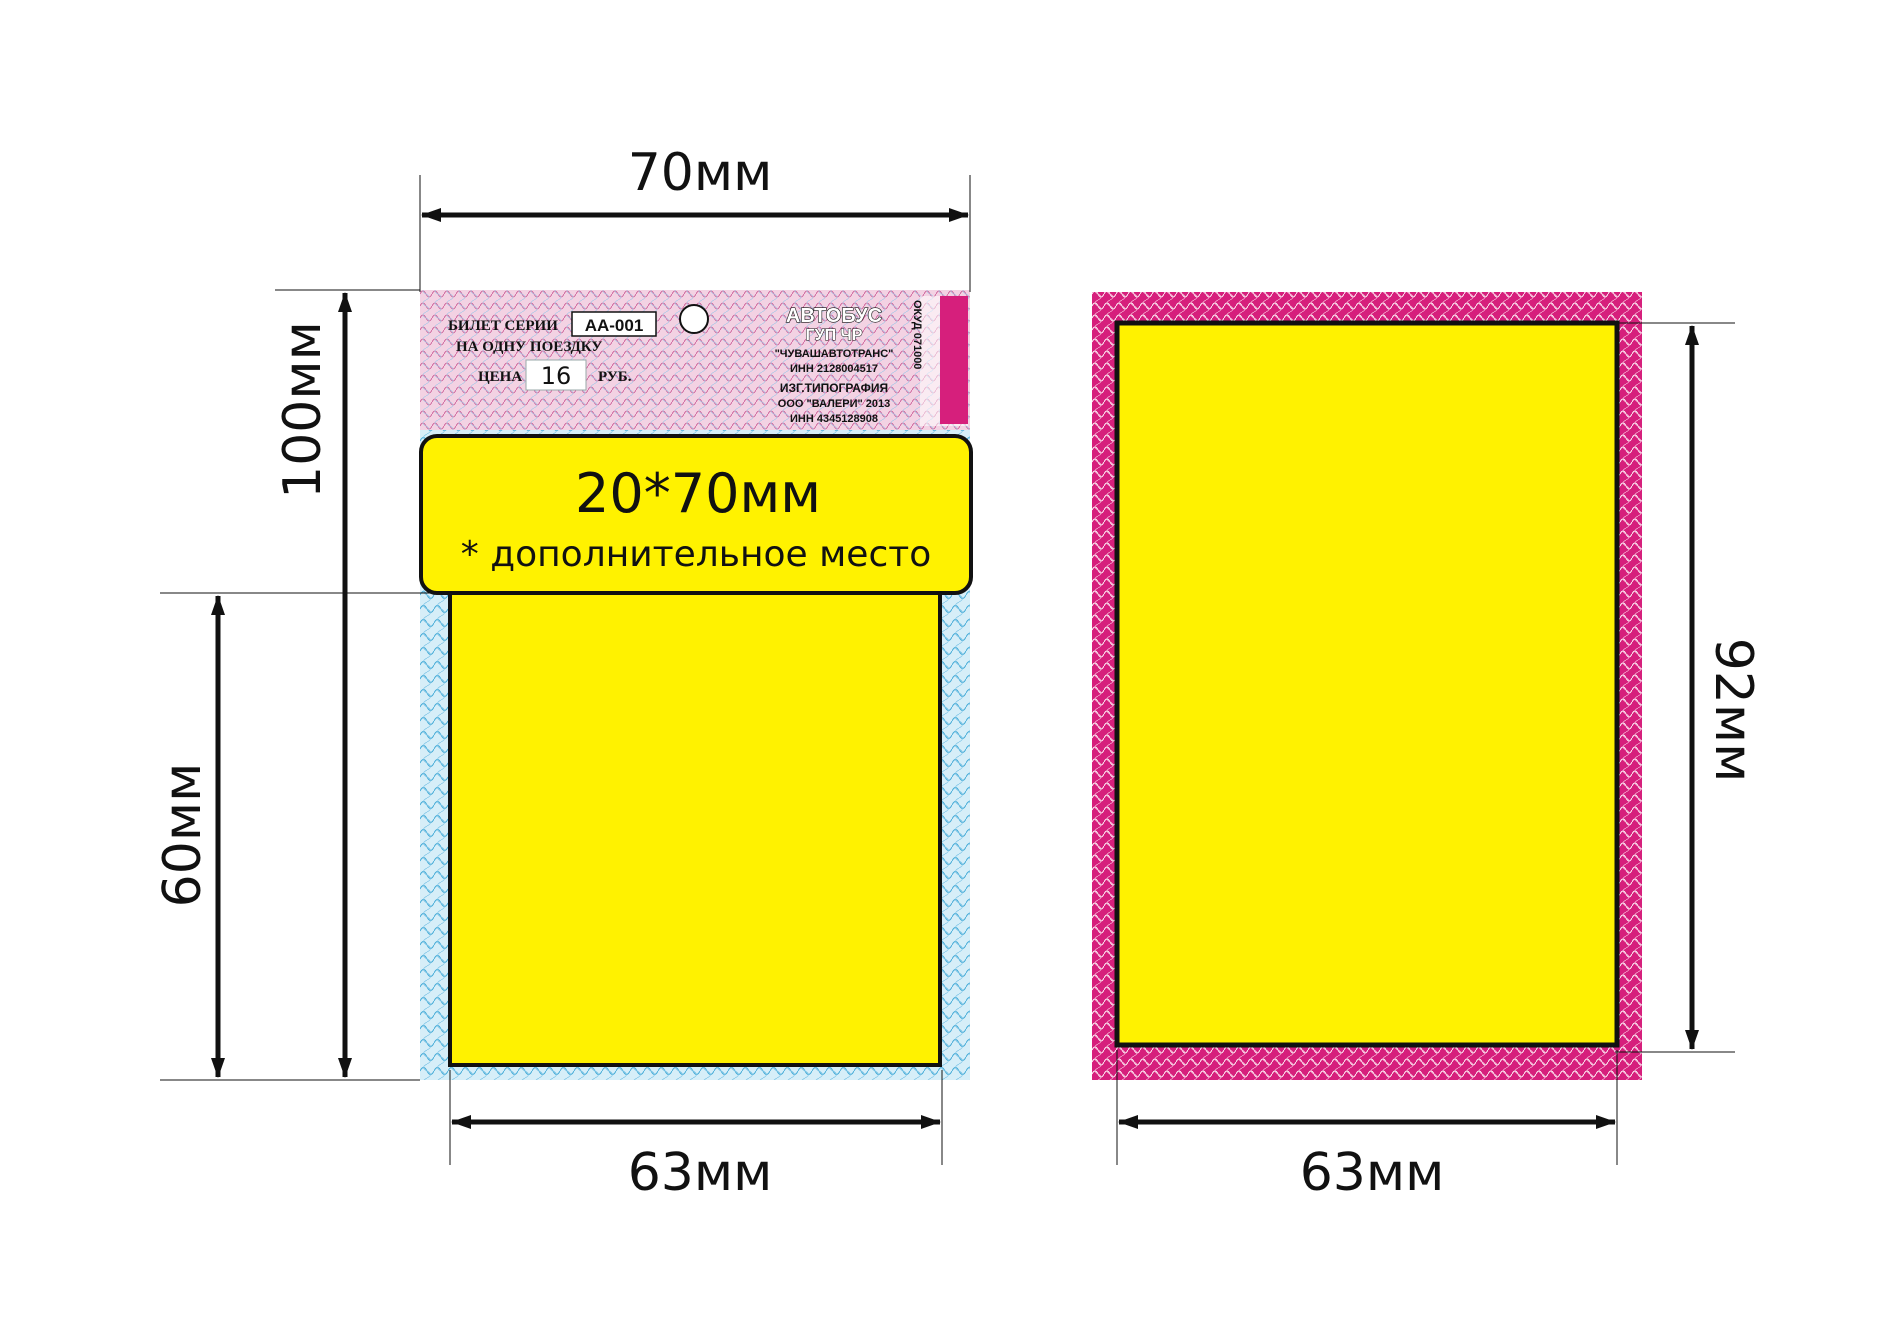 This screenshot has height=1338, width=1893. Describe the element at coordinates (183, 835) in the screenshot. I see `label-inner-height: 60мм` at that location.